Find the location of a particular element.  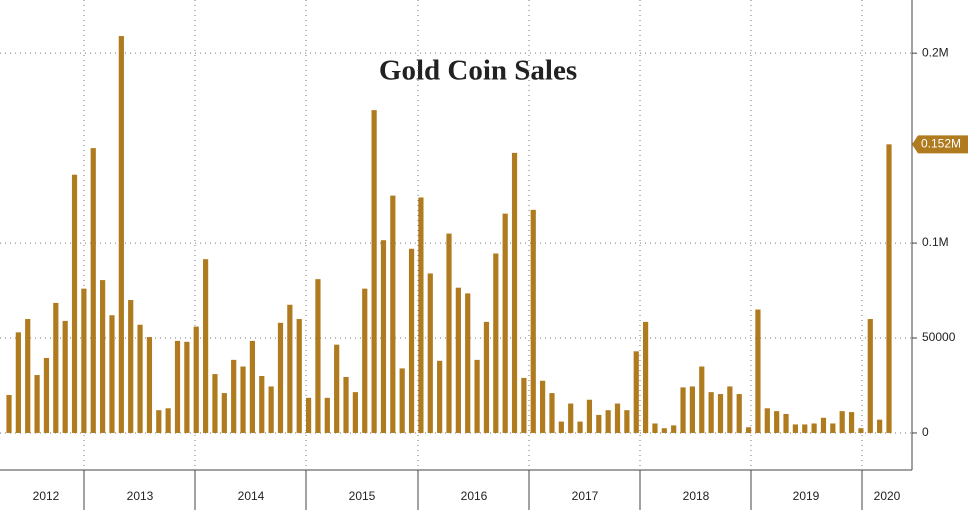

chart-title: Gold Coin Sales is located at coordinates (478, 71).